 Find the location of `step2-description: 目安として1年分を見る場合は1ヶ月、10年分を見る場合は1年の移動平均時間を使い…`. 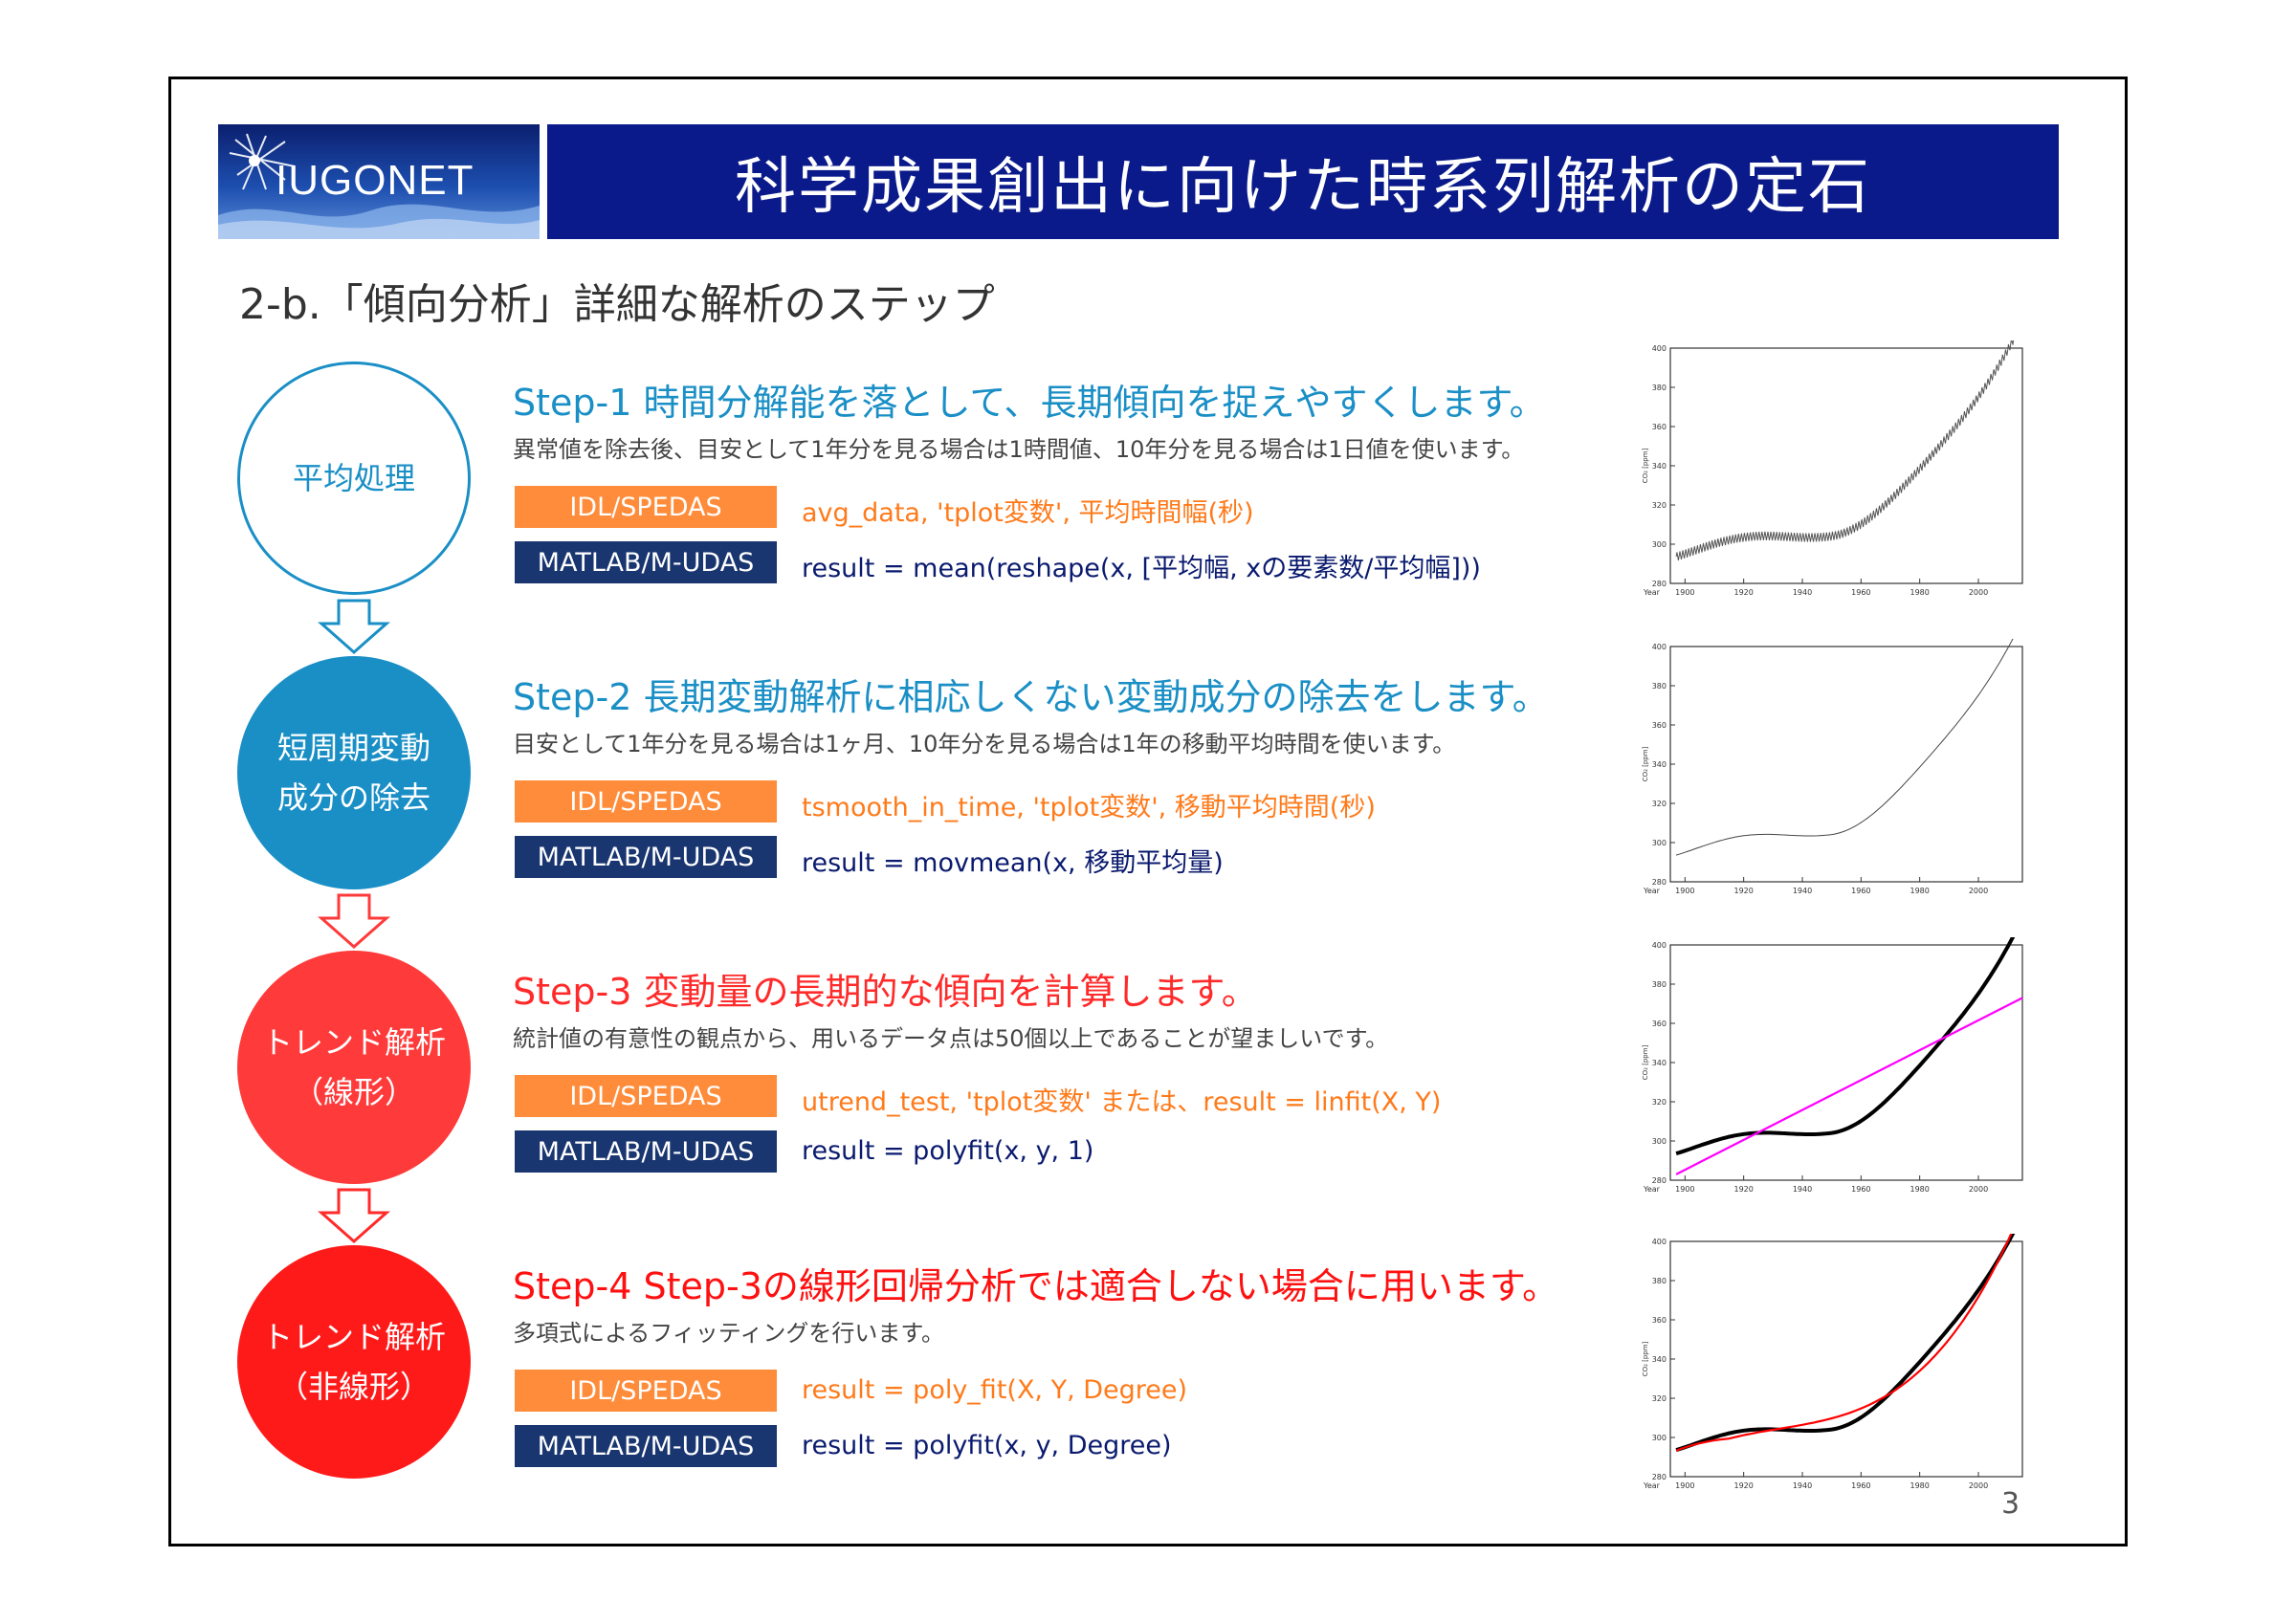

step2-description: 目安として1年分を見る場合は1ヶ月、10年分を見る場合は1年の移動平均時間を使い… is located at coordinates (984, 744).